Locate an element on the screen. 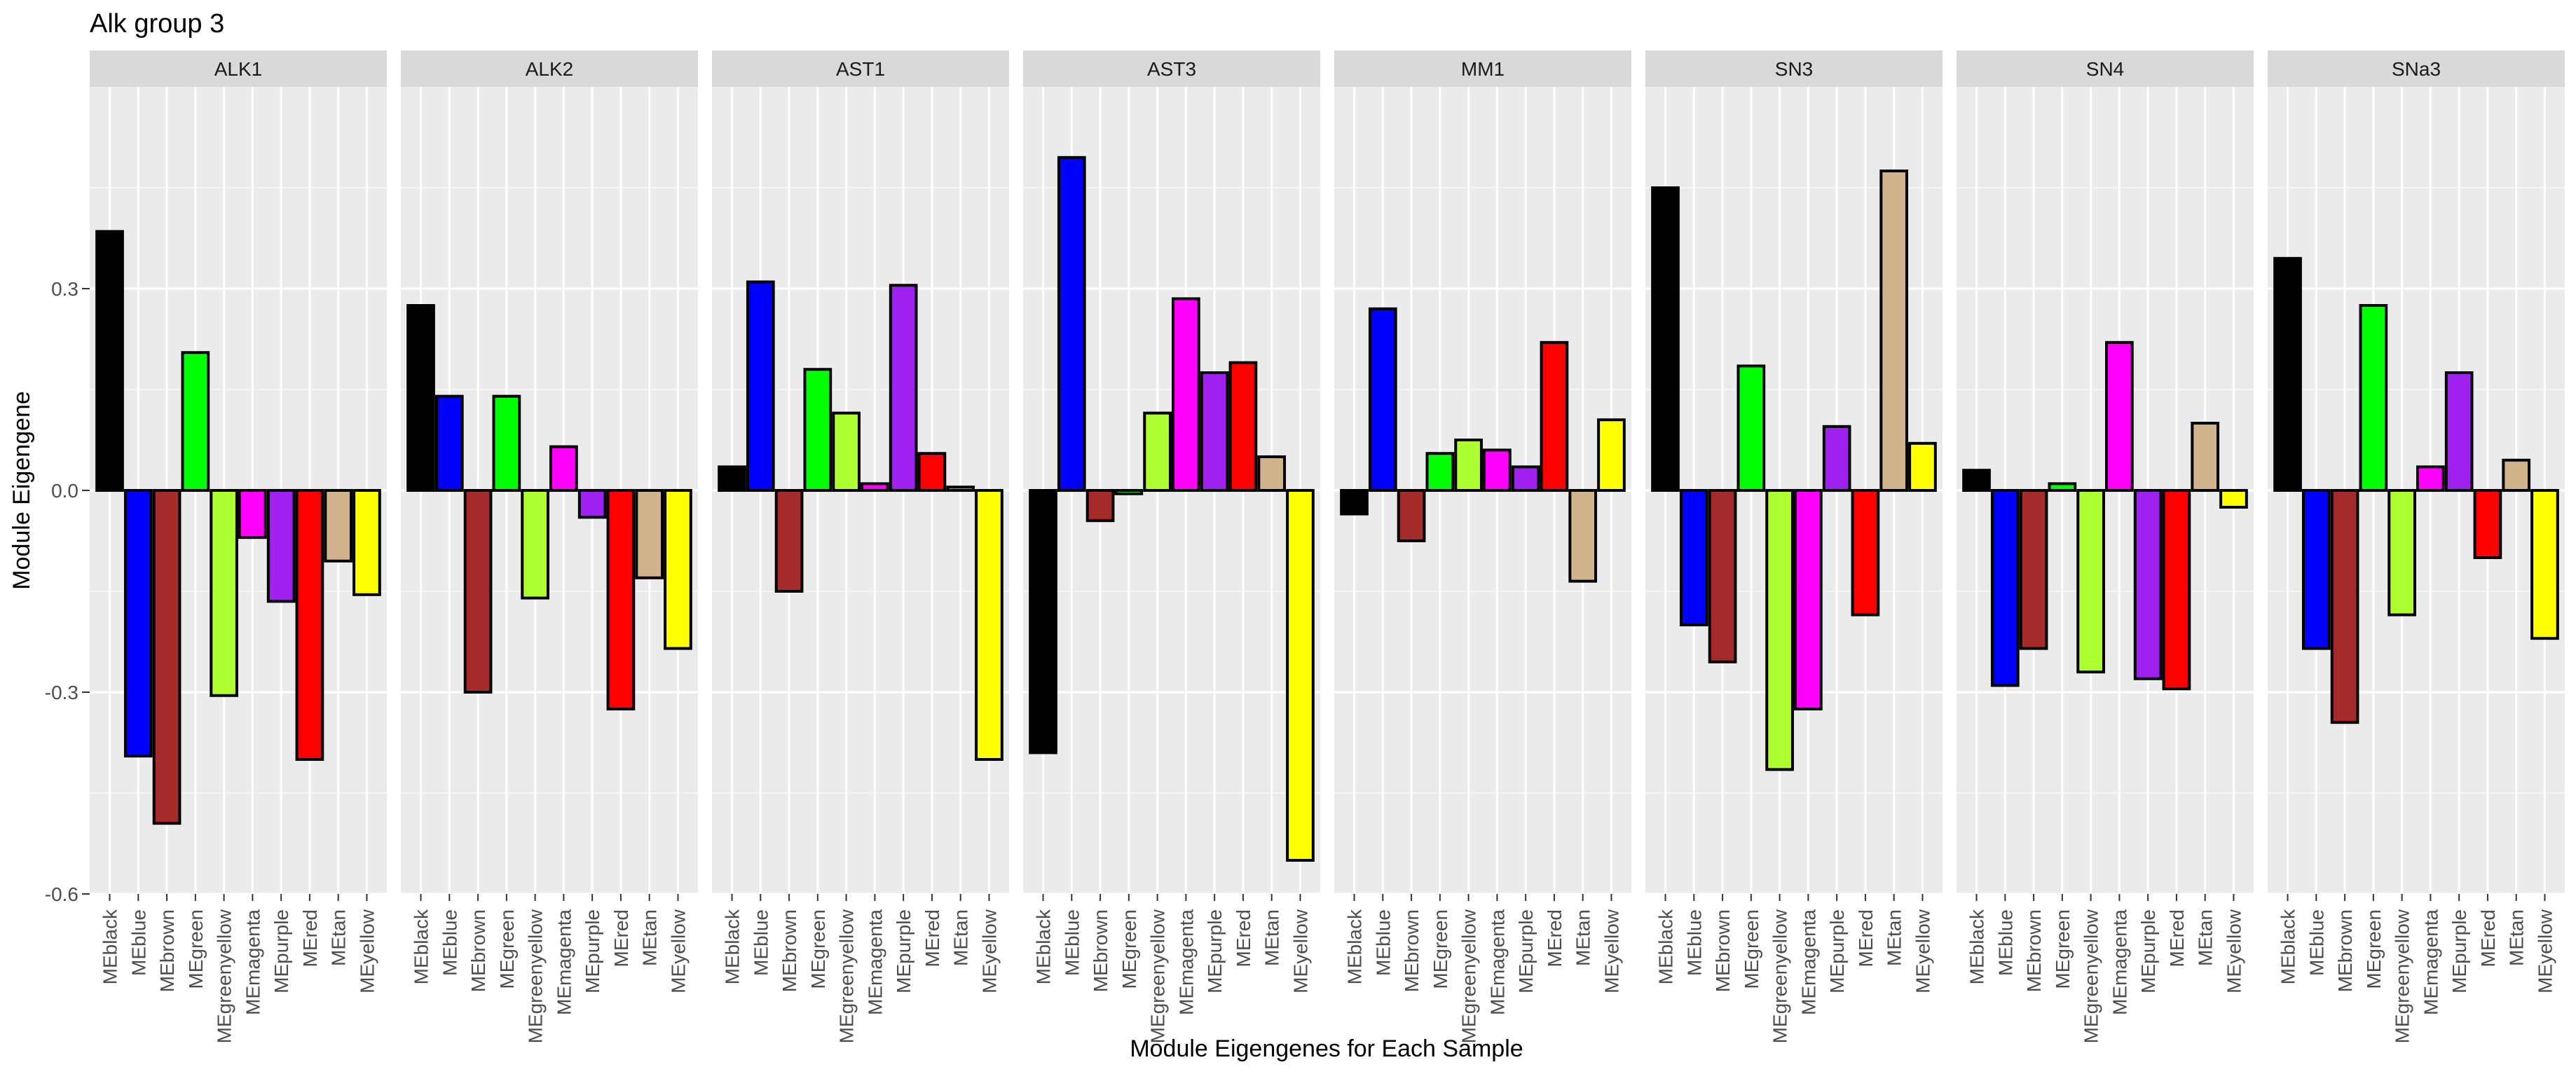  facet-strip-label: ALK1 is located at coordinates (239, 69).